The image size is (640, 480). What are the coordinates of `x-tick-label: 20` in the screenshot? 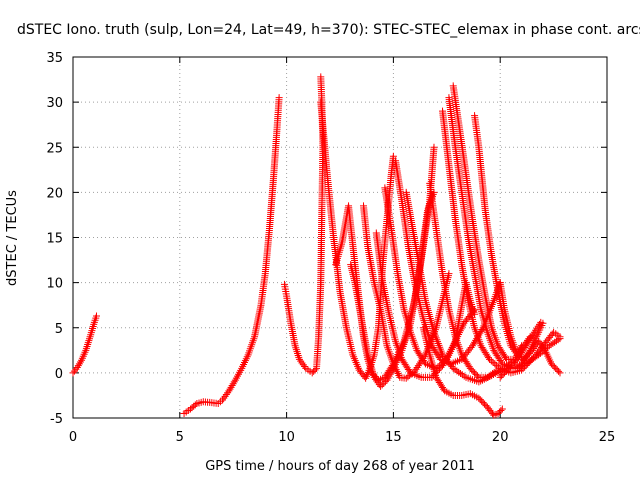 It's located at (500, 437).